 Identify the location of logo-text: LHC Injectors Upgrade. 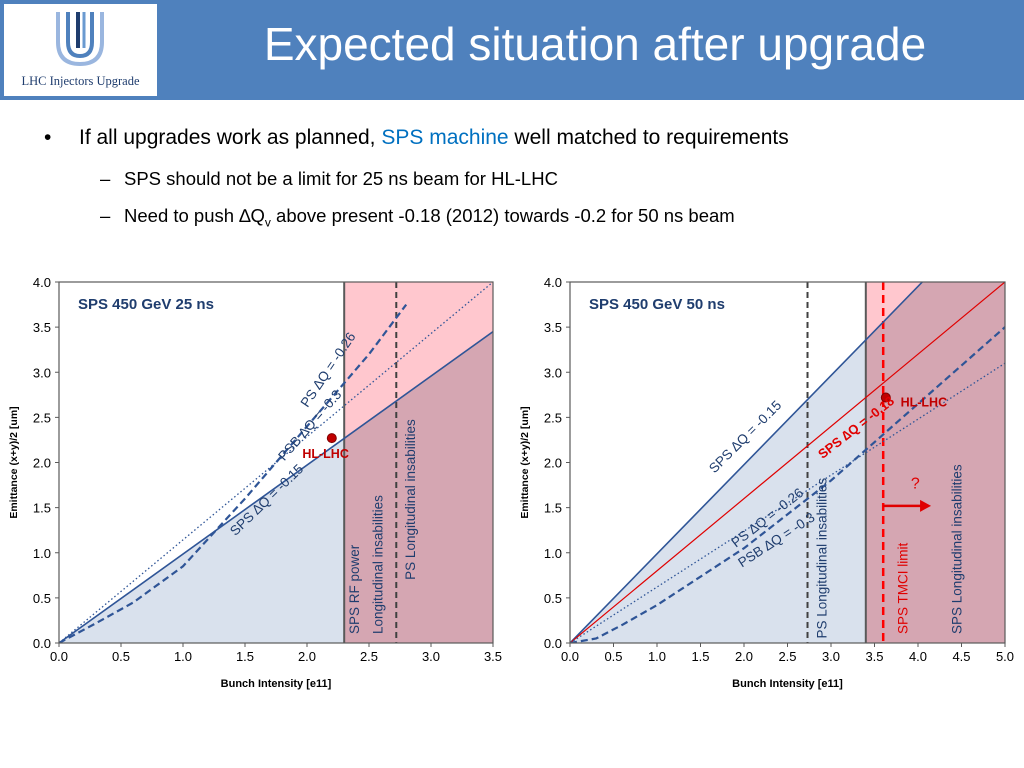
(80, 81).